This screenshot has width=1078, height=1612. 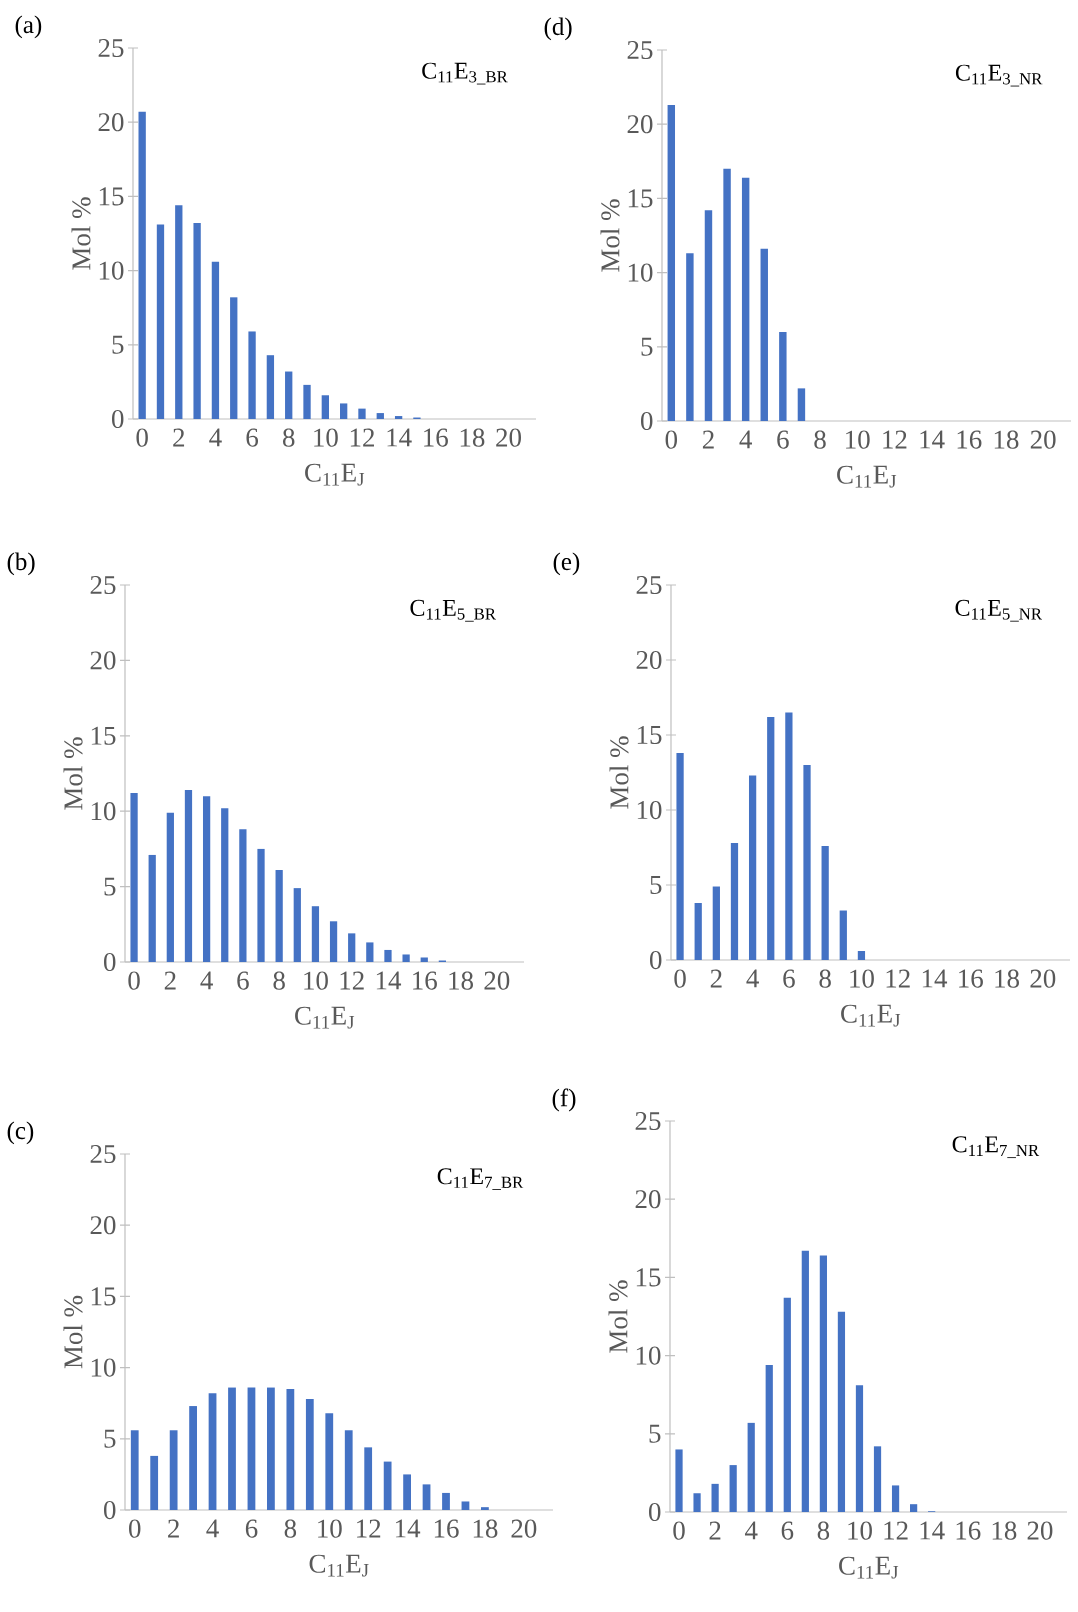 I want to click on text: C$_{11}$E$_{7_NR}$, so click(x=996, y=1147).